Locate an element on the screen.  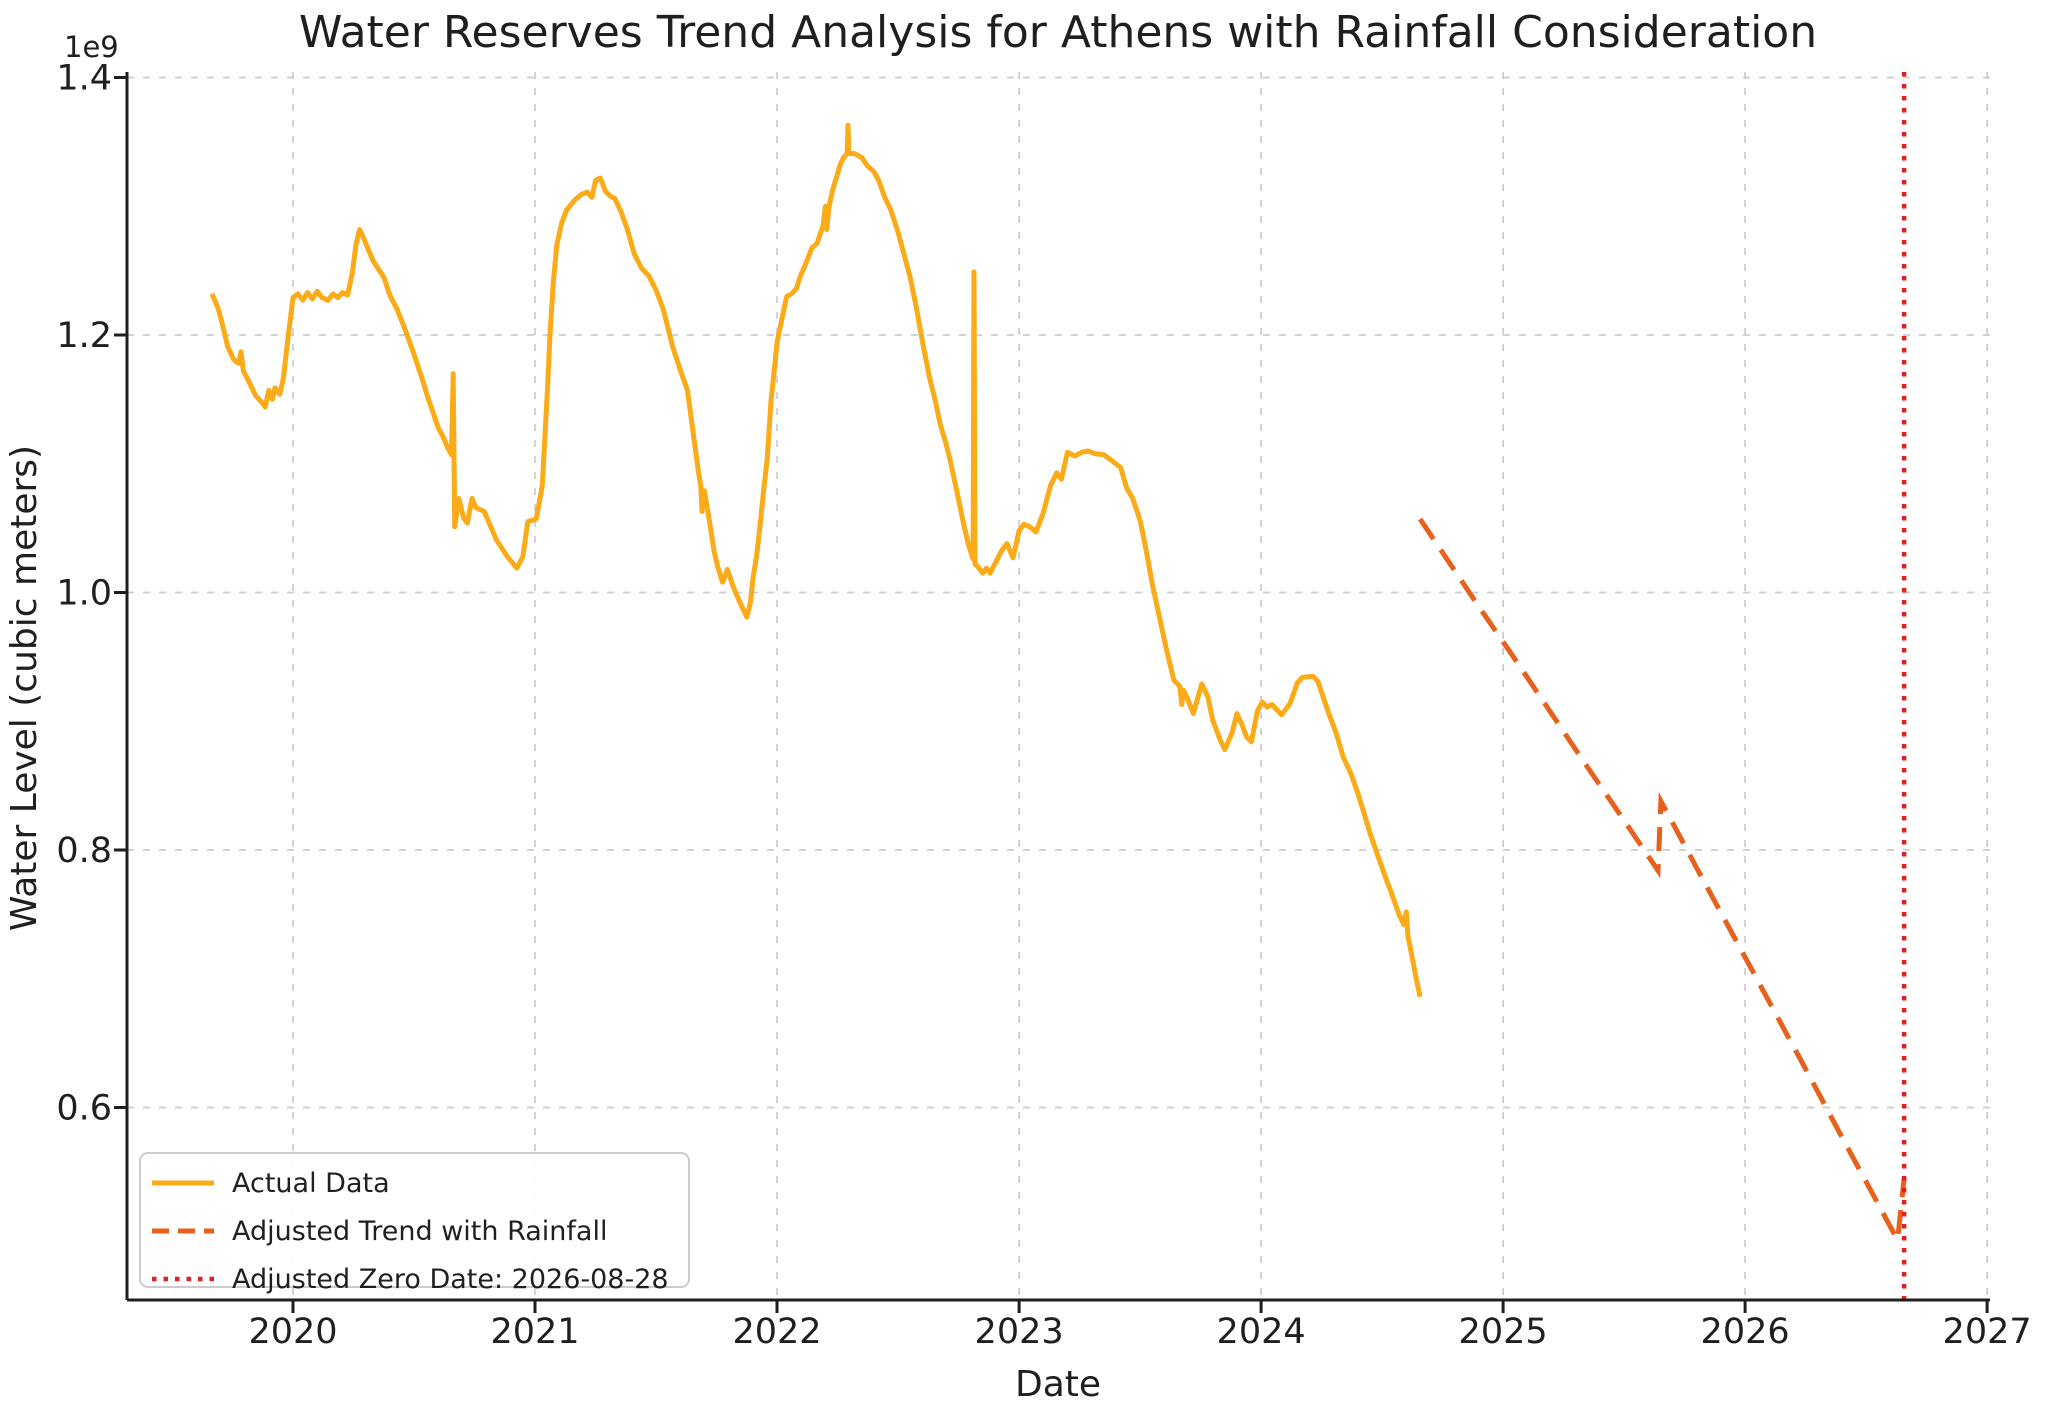
y-tick-label: 1.0 is located at coordinates (84, 594).